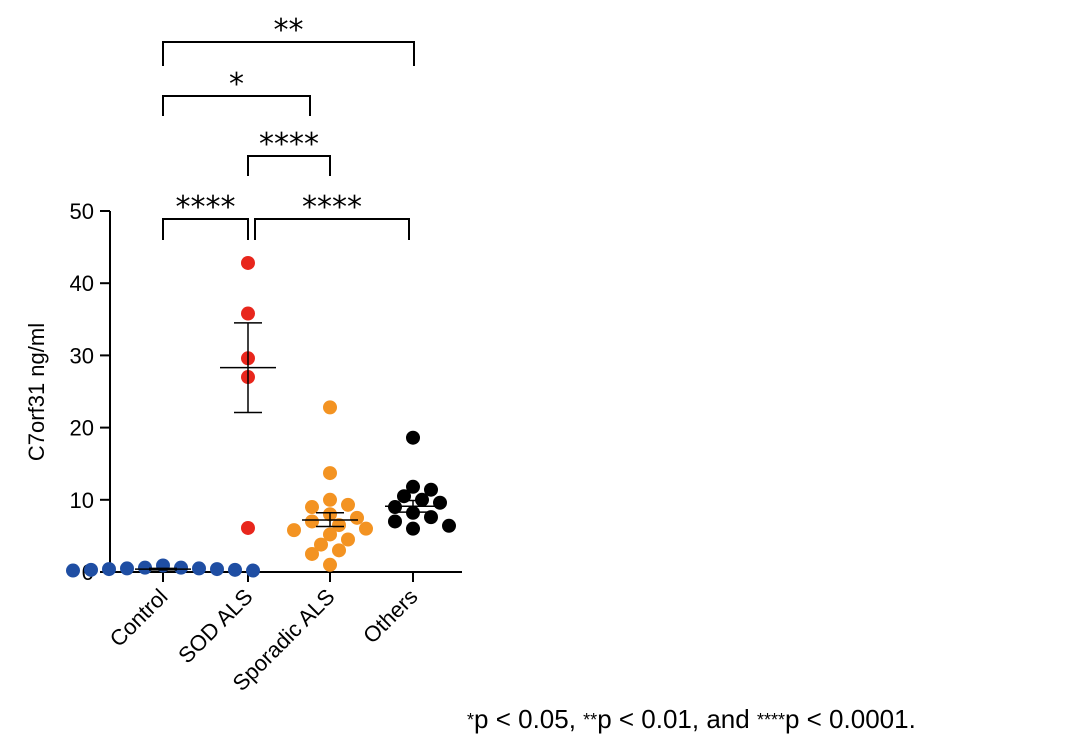 The image size is (1074, 749). What do you see at coordinates (82, 500) in the screenshot?
I see `y-tick-label: 10` at bounding box center [82, 500].